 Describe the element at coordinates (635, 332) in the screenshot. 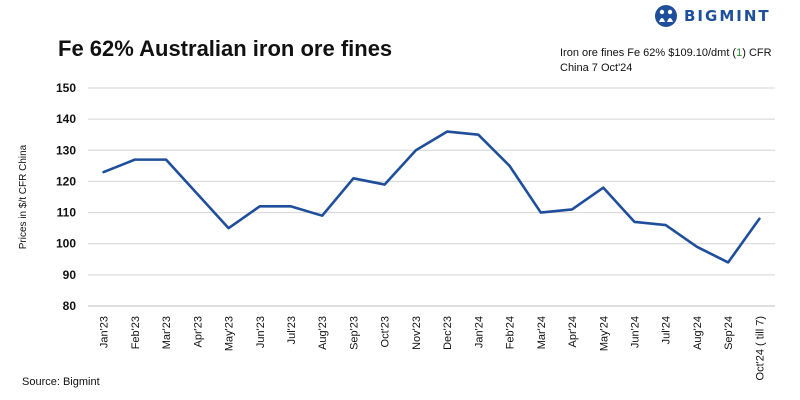

I see `x-tick-label: Jun'24` at that location.